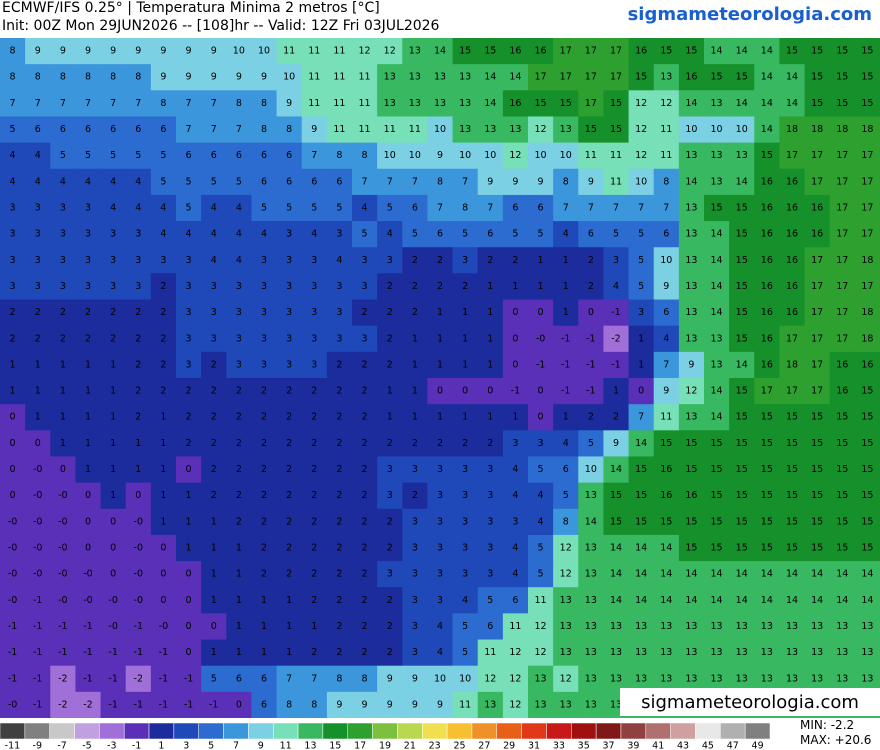 This screenshot has width=880, height=750. I want to click on temp-label: 8, so click(88, 77).